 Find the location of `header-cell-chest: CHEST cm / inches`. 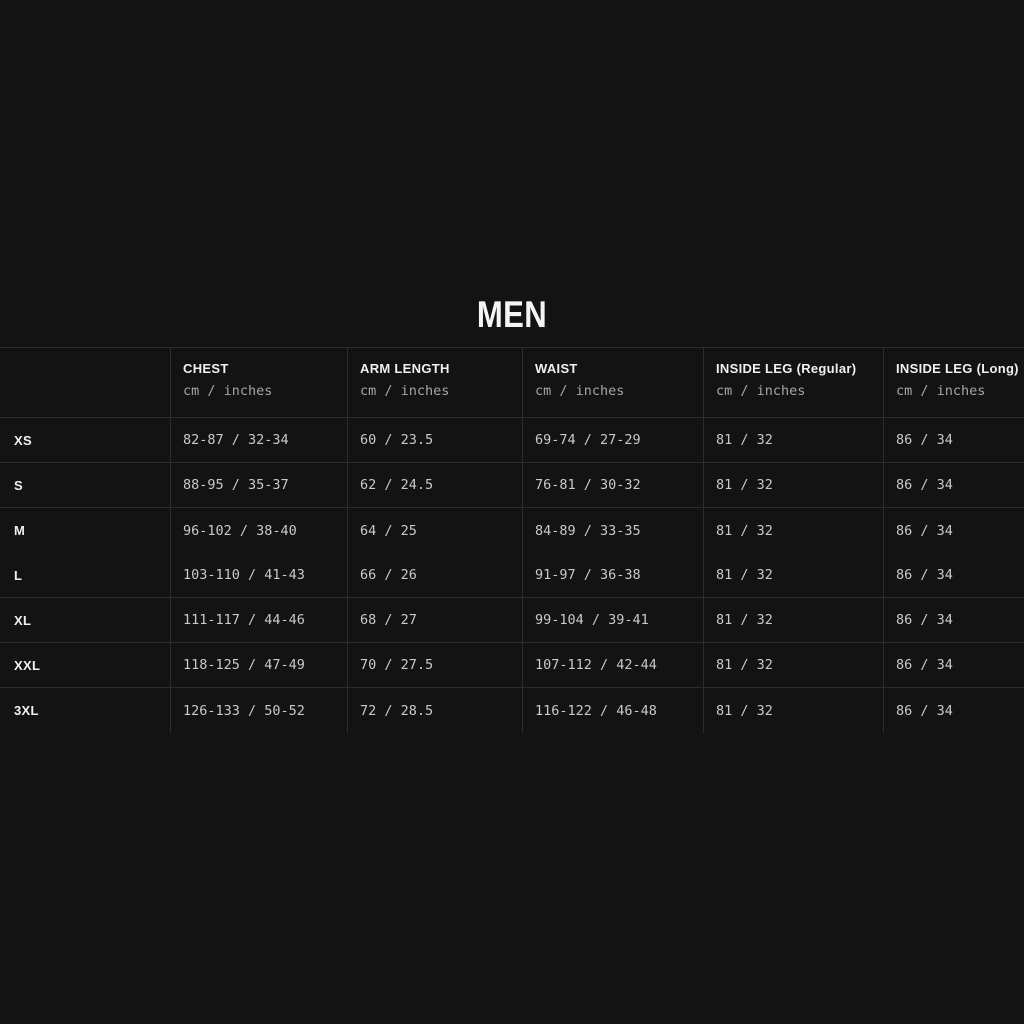

header-cell-chest: CHEST cm / inches is located at coordinates (258, 382).